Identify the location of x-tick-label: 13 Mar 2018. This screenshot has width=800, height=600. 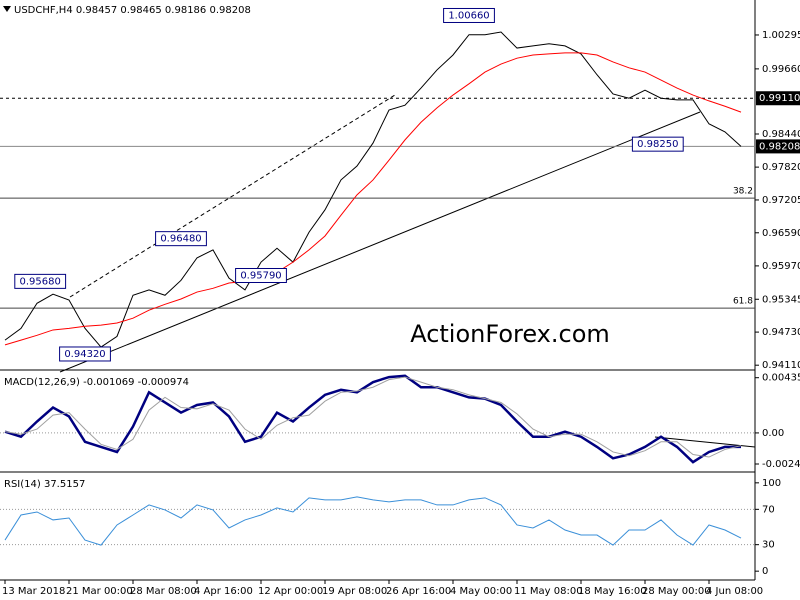
(33, 591).